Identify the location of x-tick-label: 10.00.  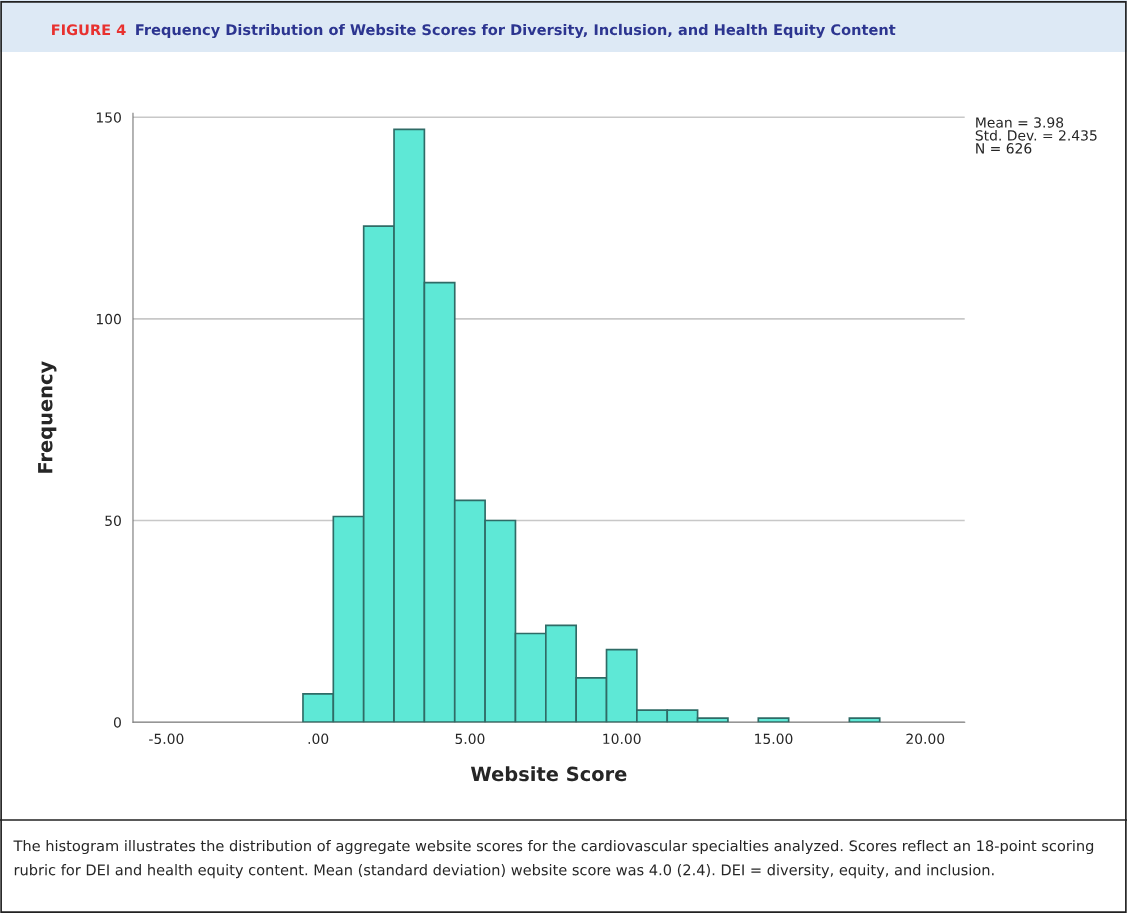
(622, 739).